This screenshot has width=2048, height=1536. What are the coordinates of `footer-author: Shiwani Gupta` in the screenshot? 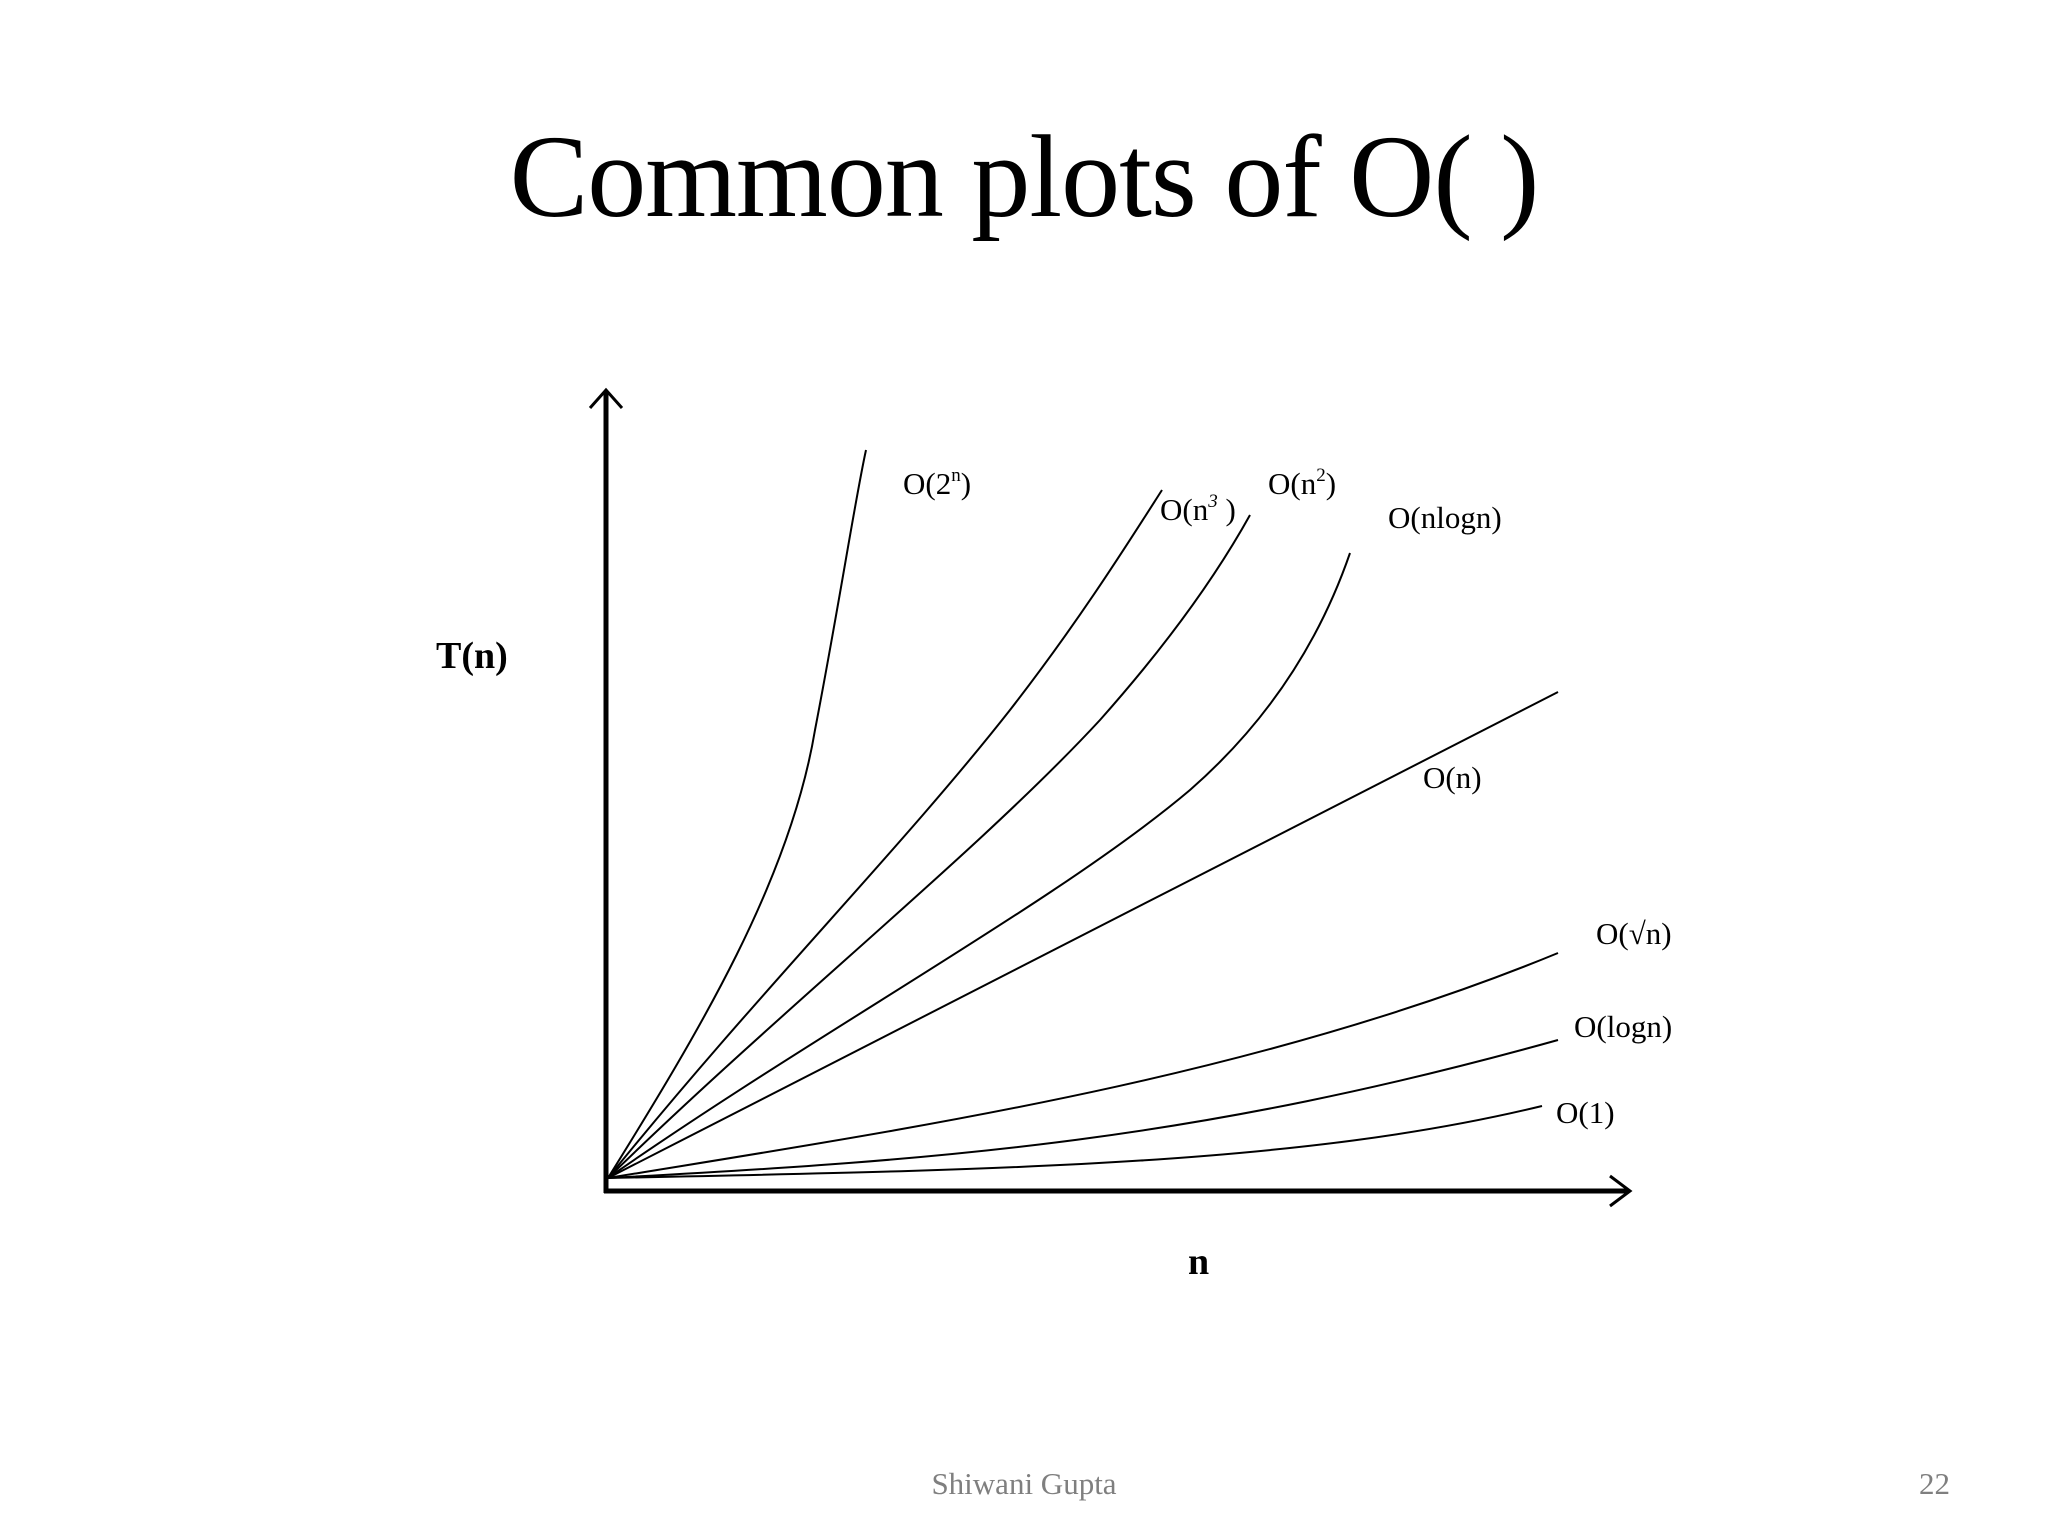 It's located at (1024, 1483).